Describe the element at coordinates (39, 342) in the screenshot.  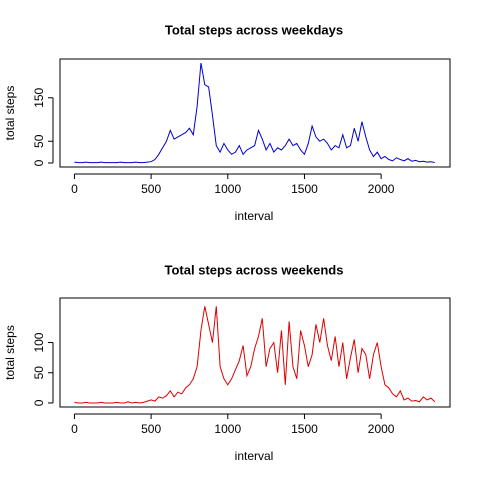
I see `y-tick-label: 100` at that location.